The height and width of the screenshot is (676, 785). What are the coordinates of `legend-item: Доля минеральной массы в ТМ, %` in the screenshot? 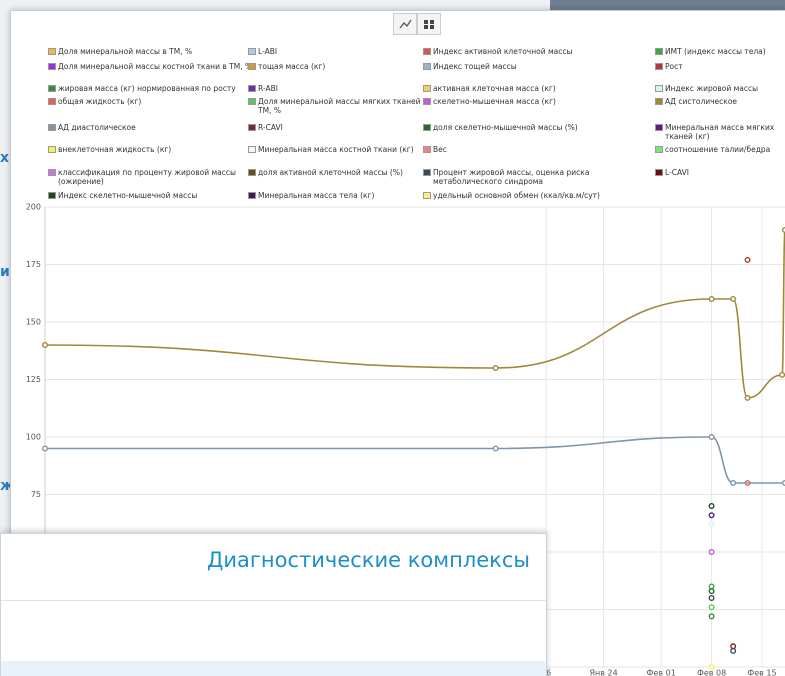 It's located at (150, 51).